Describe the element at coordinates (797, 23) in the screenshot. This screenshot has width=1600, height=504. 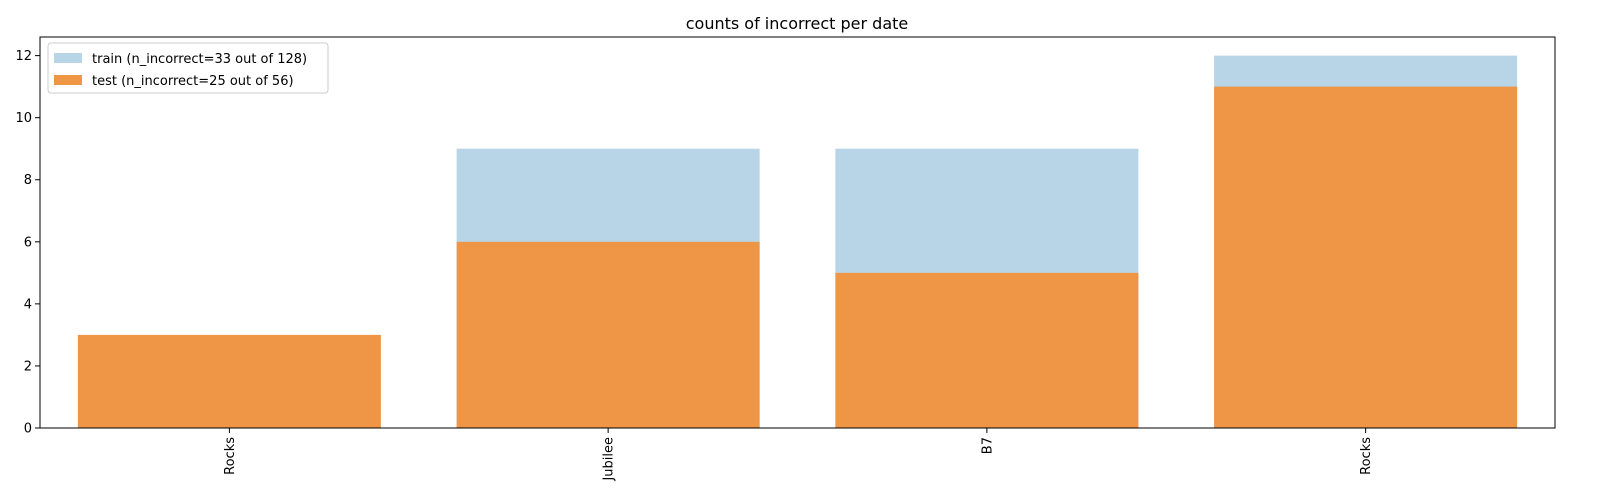
I see `chart-title: counts of incorrect per date` at that location.